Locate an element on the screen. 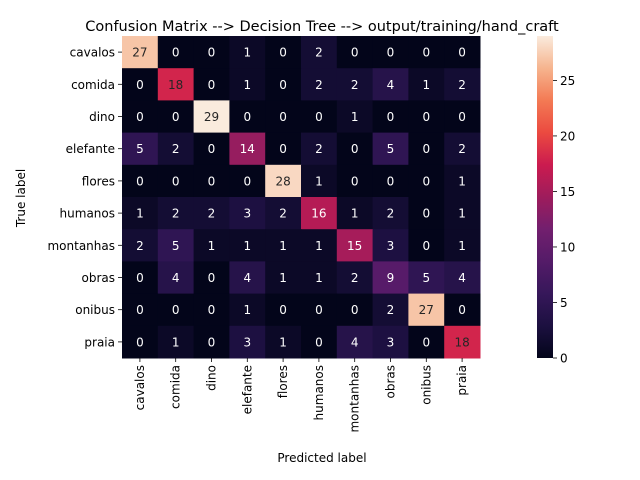  x-tick-label: comida is located at coordinates (176, 387).